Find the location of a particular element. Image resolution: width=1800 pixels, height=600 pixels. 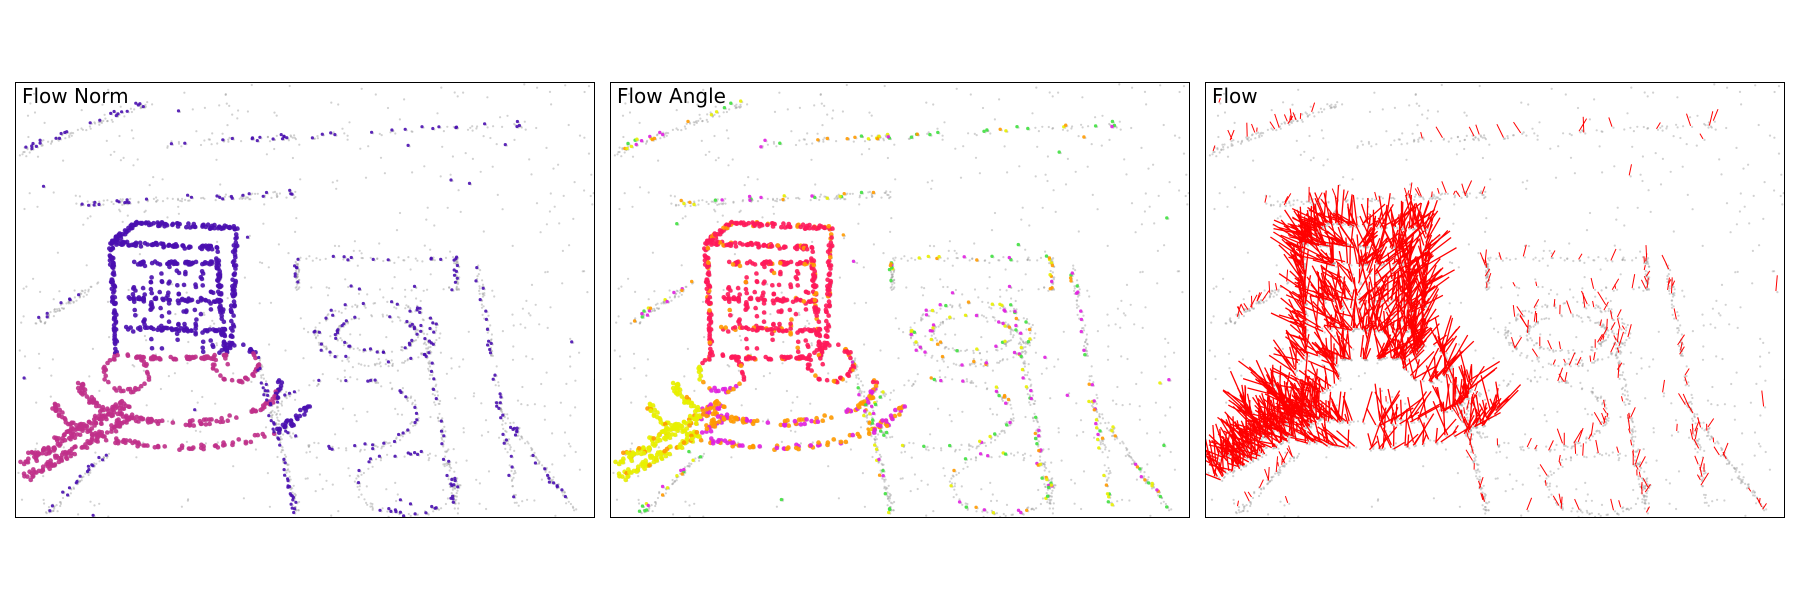

panel-title-flow-angle: Flow Angle is located at coordinates (671, 96).